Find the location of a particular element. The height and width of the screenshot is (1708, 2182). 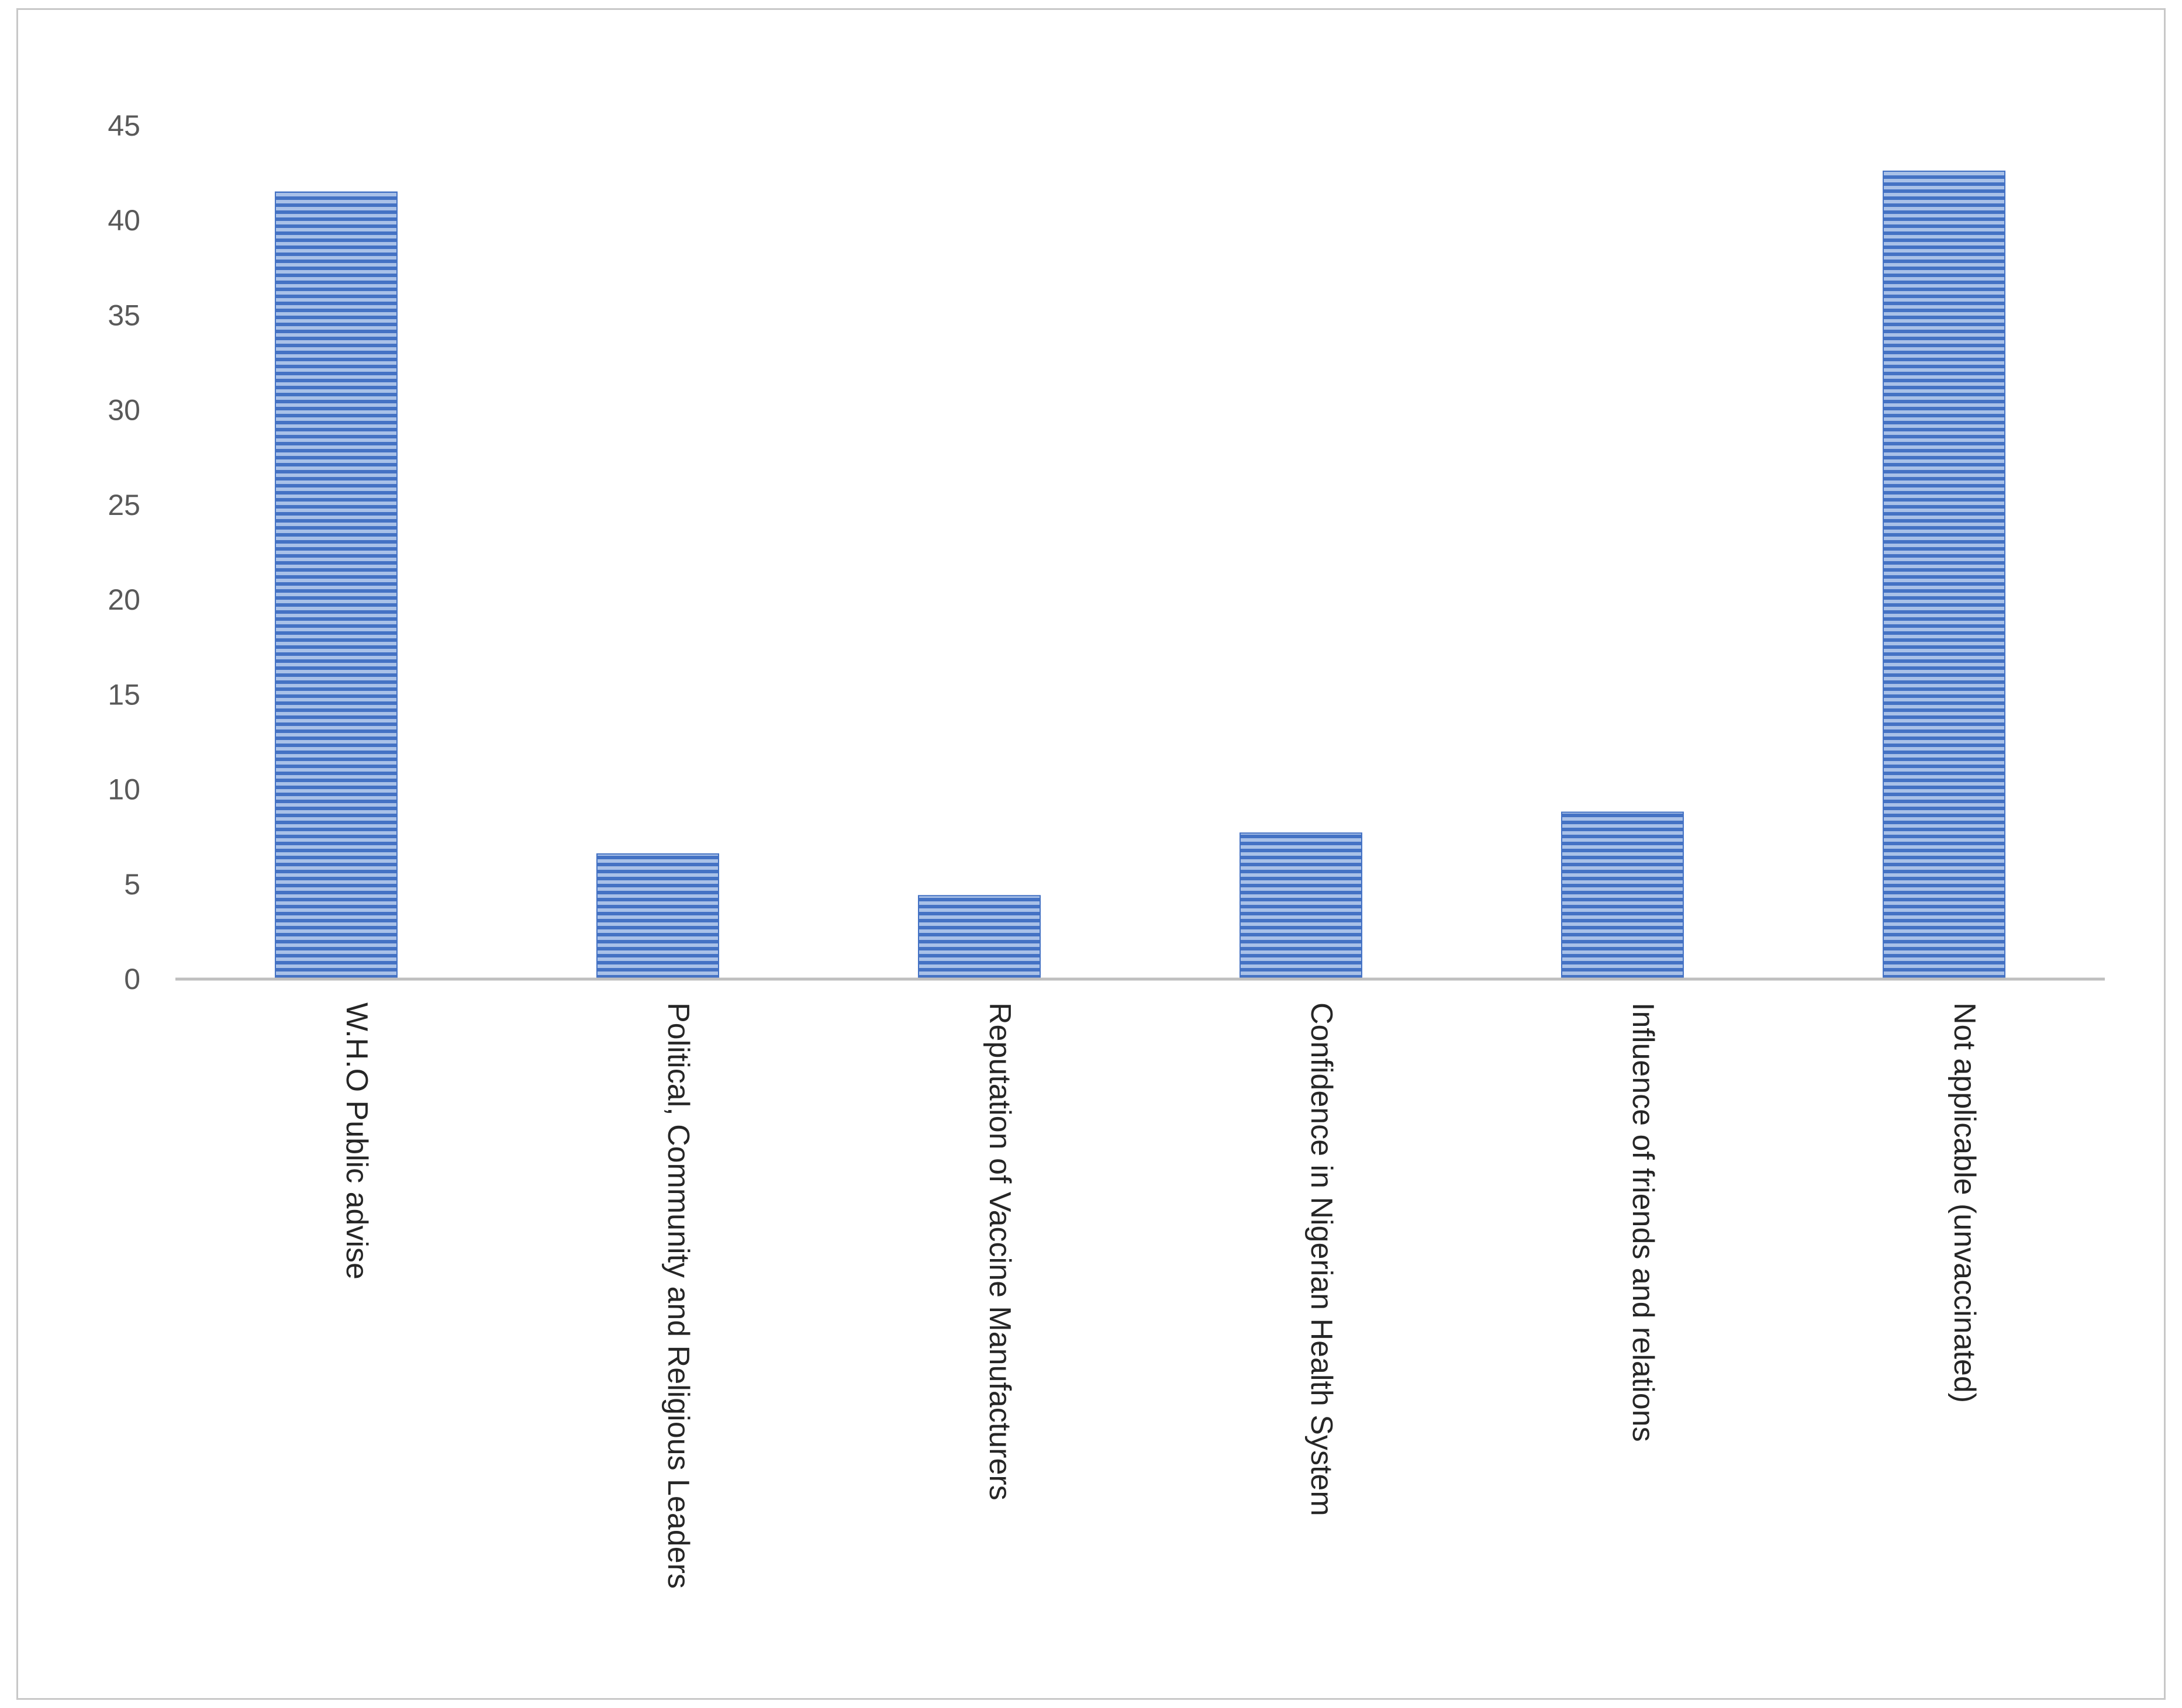

y-tick-label: 35 is located at coordinates (124, 315).